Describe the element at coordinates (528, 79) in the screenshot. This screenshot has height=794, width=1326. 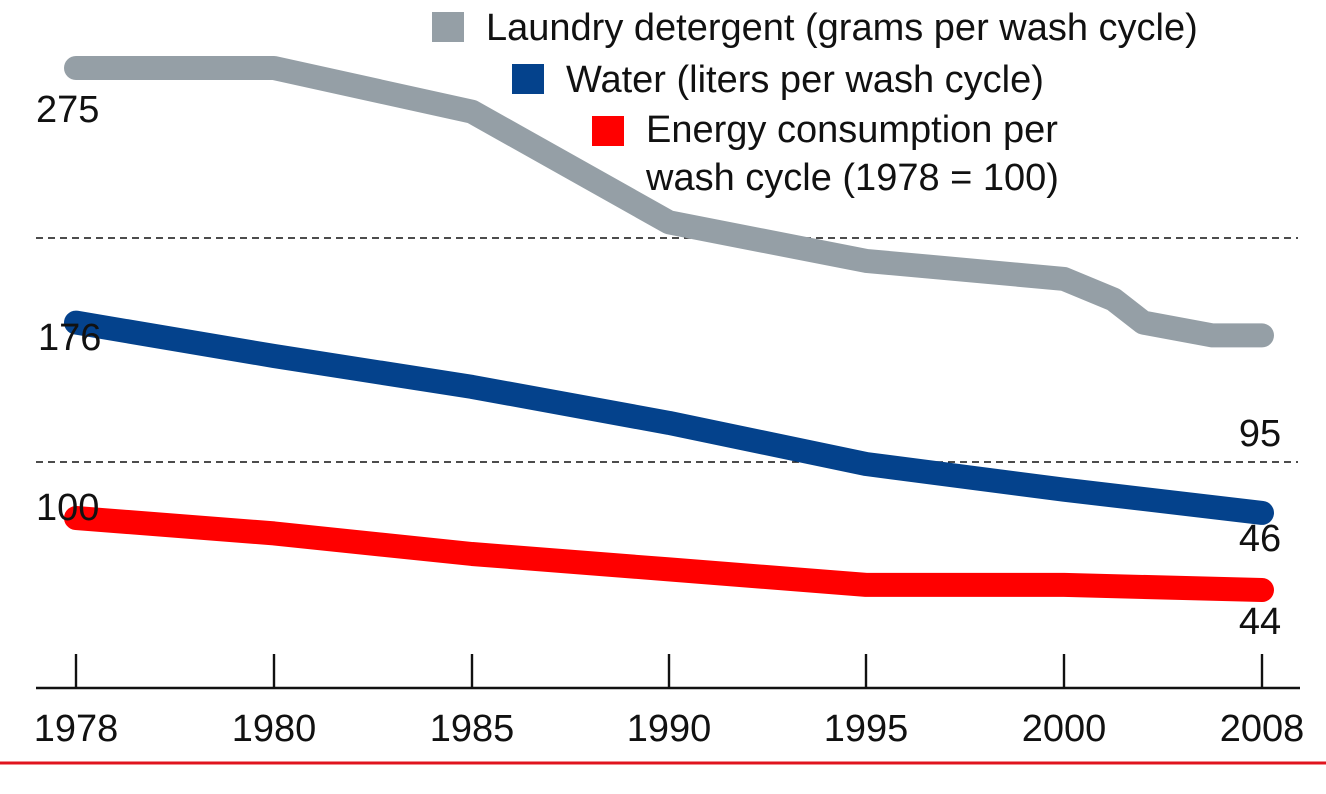
I see `legend-swatch-water` at that location.